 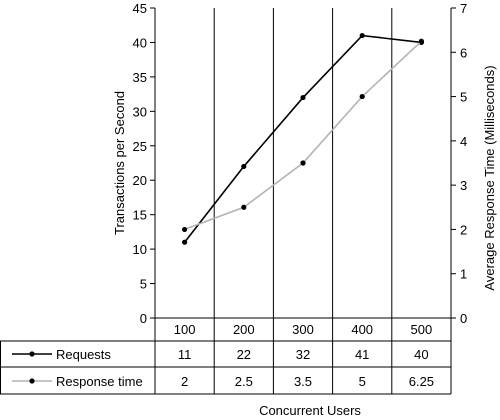 What do you see at coordinates (244, 329) in the screenshot?
I see `category-label: 200` at bounding box center [244, 329].